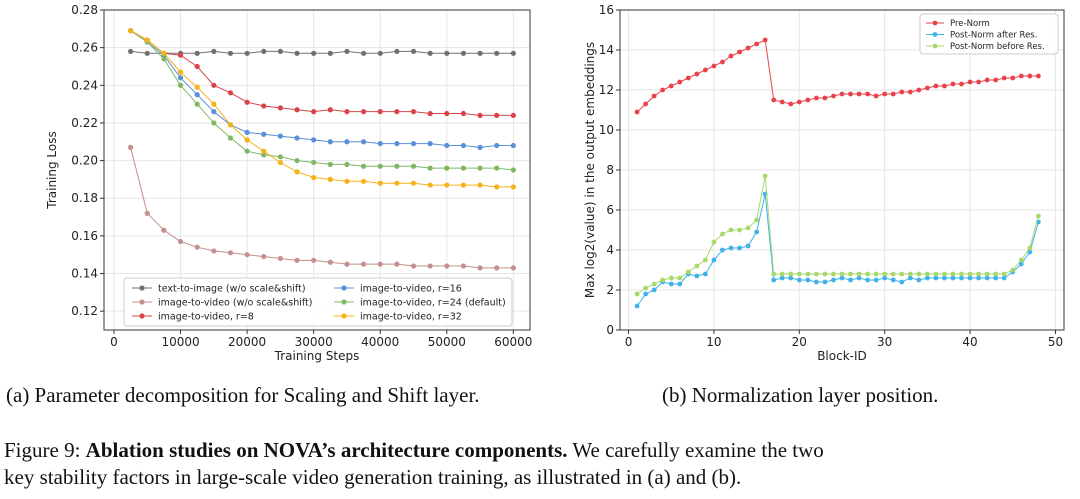 The image size is (1080, 499). I want to click on x-tick-label: 20000, so click(247, 342).